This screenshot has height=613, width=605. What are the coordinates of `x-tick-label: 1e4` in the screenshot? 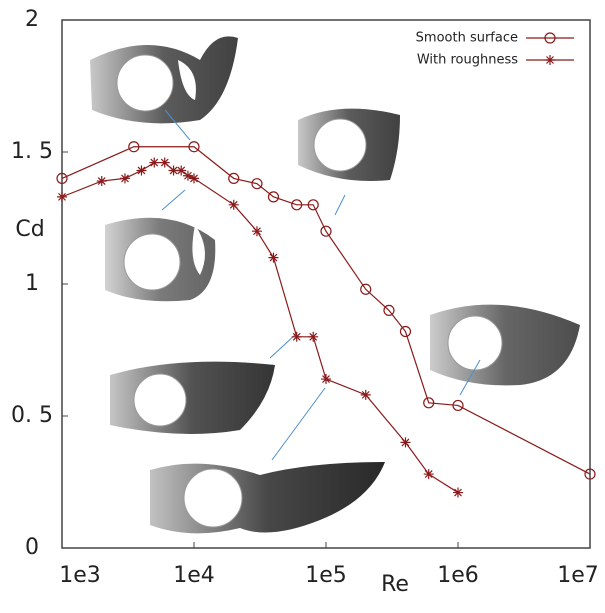 It's located at (194, 575).